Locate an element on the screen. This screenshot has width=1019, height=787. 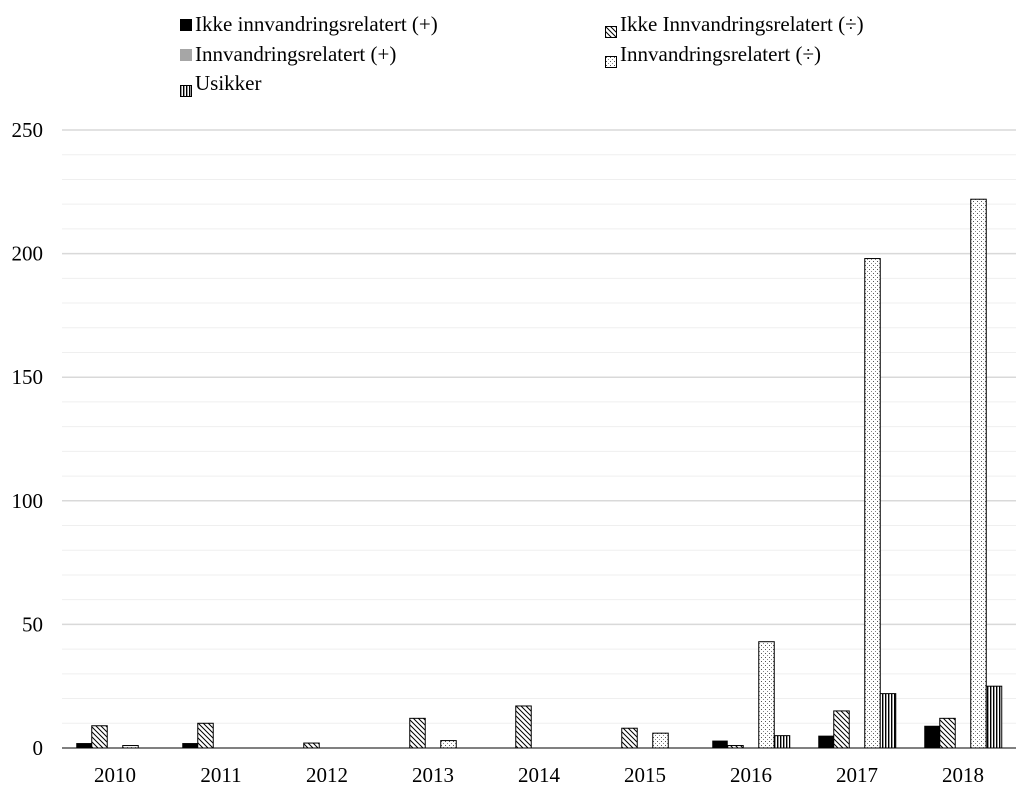
bar-dots-2013 is located at coordinates (448, 744).